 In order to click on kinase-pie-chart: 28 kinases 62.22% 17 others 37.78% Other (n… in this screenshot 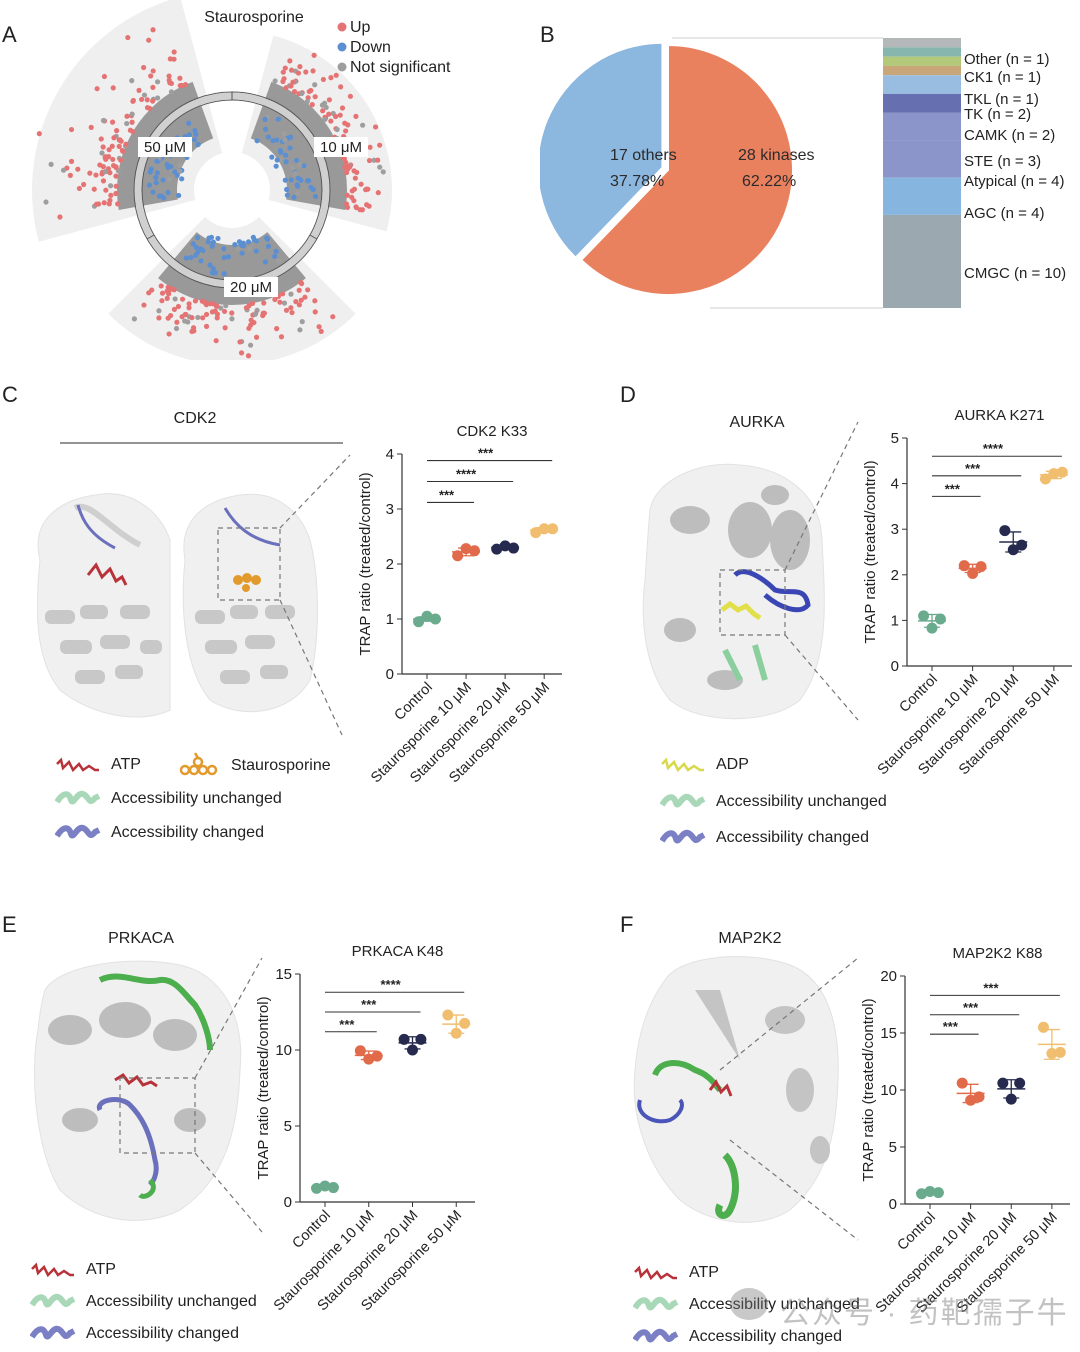, I will do `click(803, 173)`.